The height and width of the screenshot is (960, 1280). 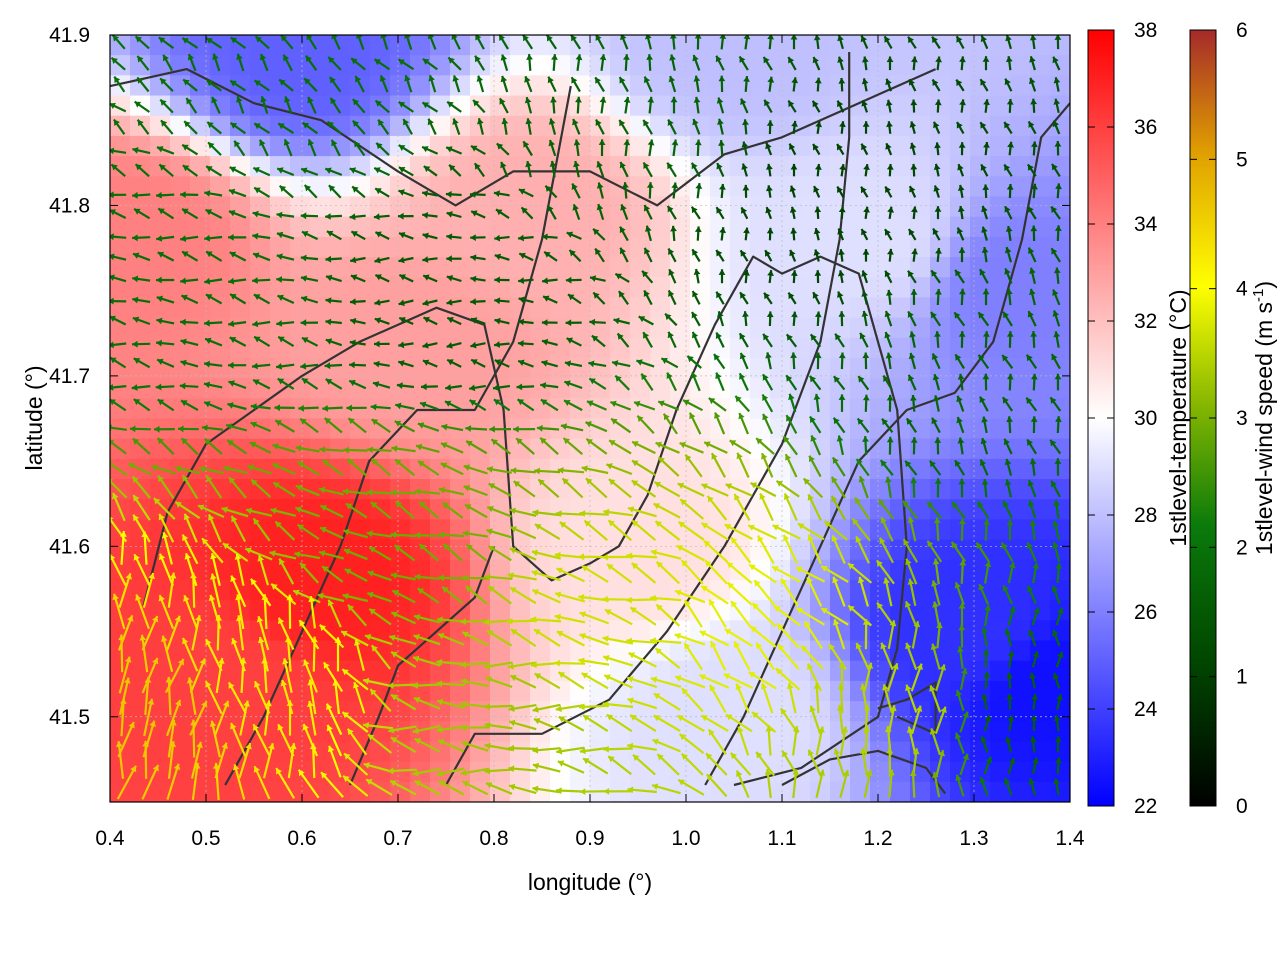 What do you see at coordinates (781, 838) in the screenshot?
I see `x-tick-label: 1.1` at bounding box center [781, 838].